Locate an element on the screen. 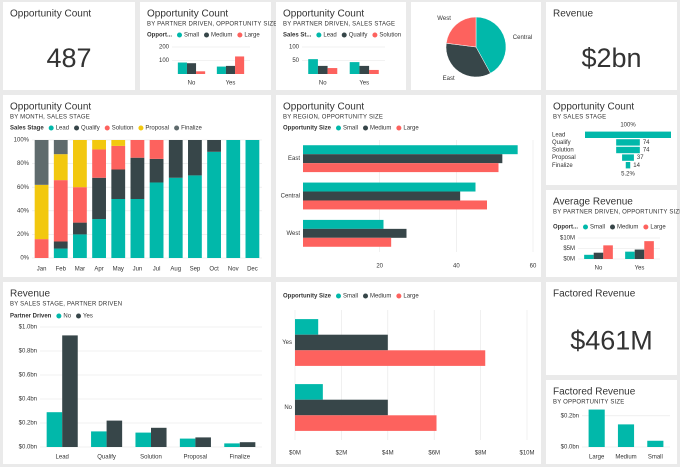  legend-label: Lead is located at coordinates (62, 129).